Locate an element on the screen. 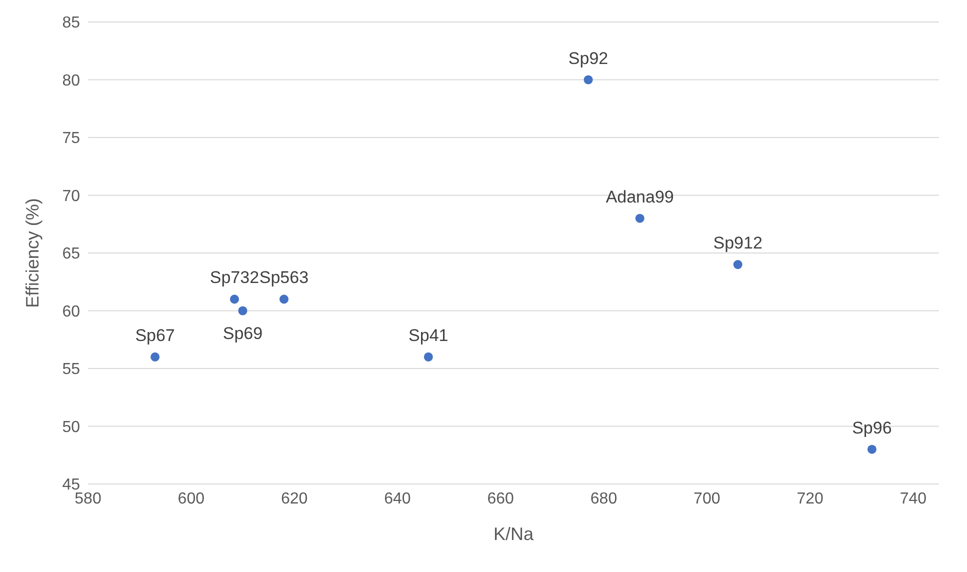 The height and width of the screenshot is (572, 967). x-tick-label: 620 is located at coordinates (294, 499).